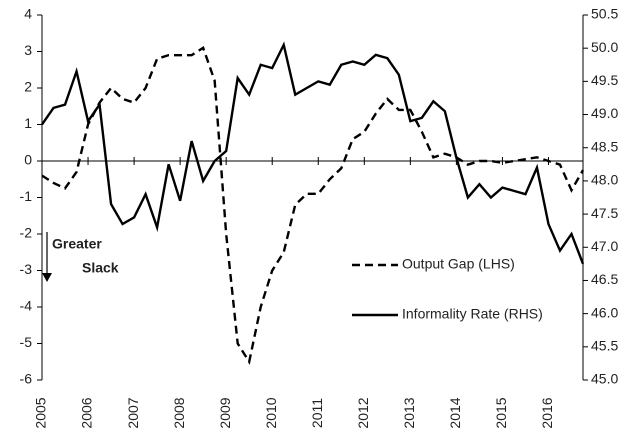  What do you see at coordinates (455, 412) in the screenshot?
I see `x-tick-label: 2014` at bounding box center [455, 412].